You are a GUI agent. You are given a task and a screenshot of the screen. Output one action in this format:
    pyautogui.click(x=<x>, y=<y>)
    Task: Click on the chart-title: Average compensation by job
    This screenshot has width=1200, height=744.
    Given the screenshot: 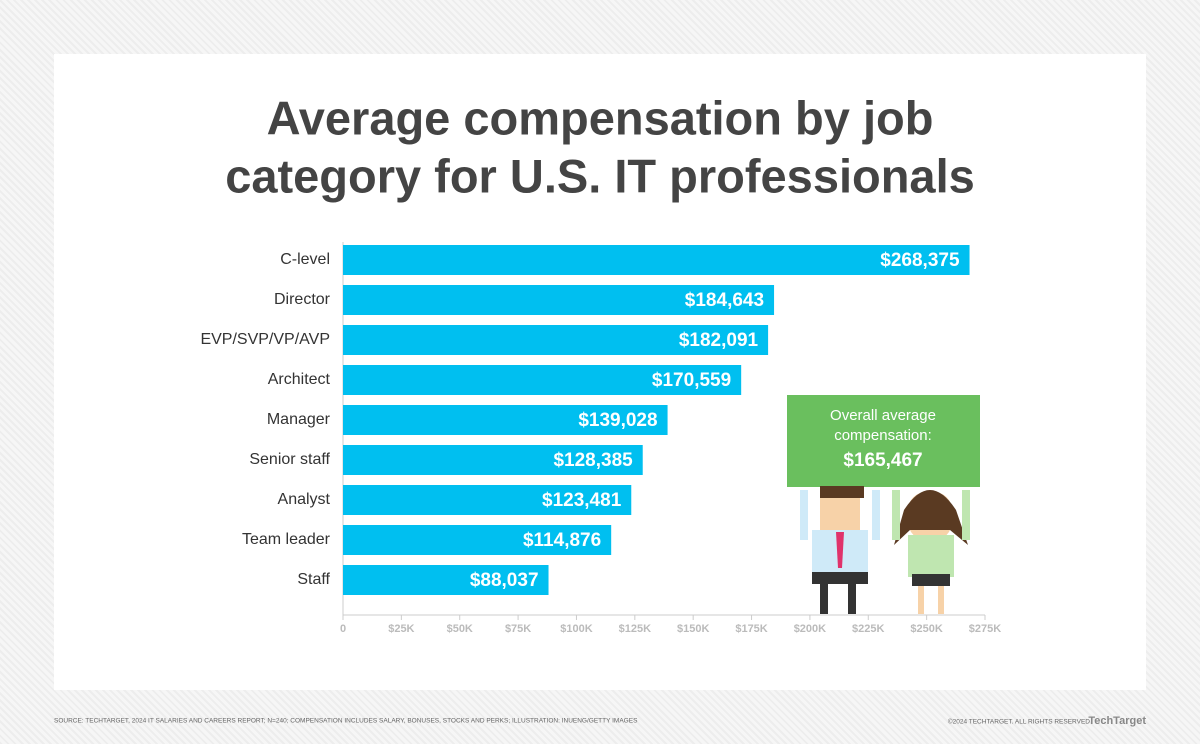 What is the action you would take?
    pyautogui.click(x=600, y=117)
    